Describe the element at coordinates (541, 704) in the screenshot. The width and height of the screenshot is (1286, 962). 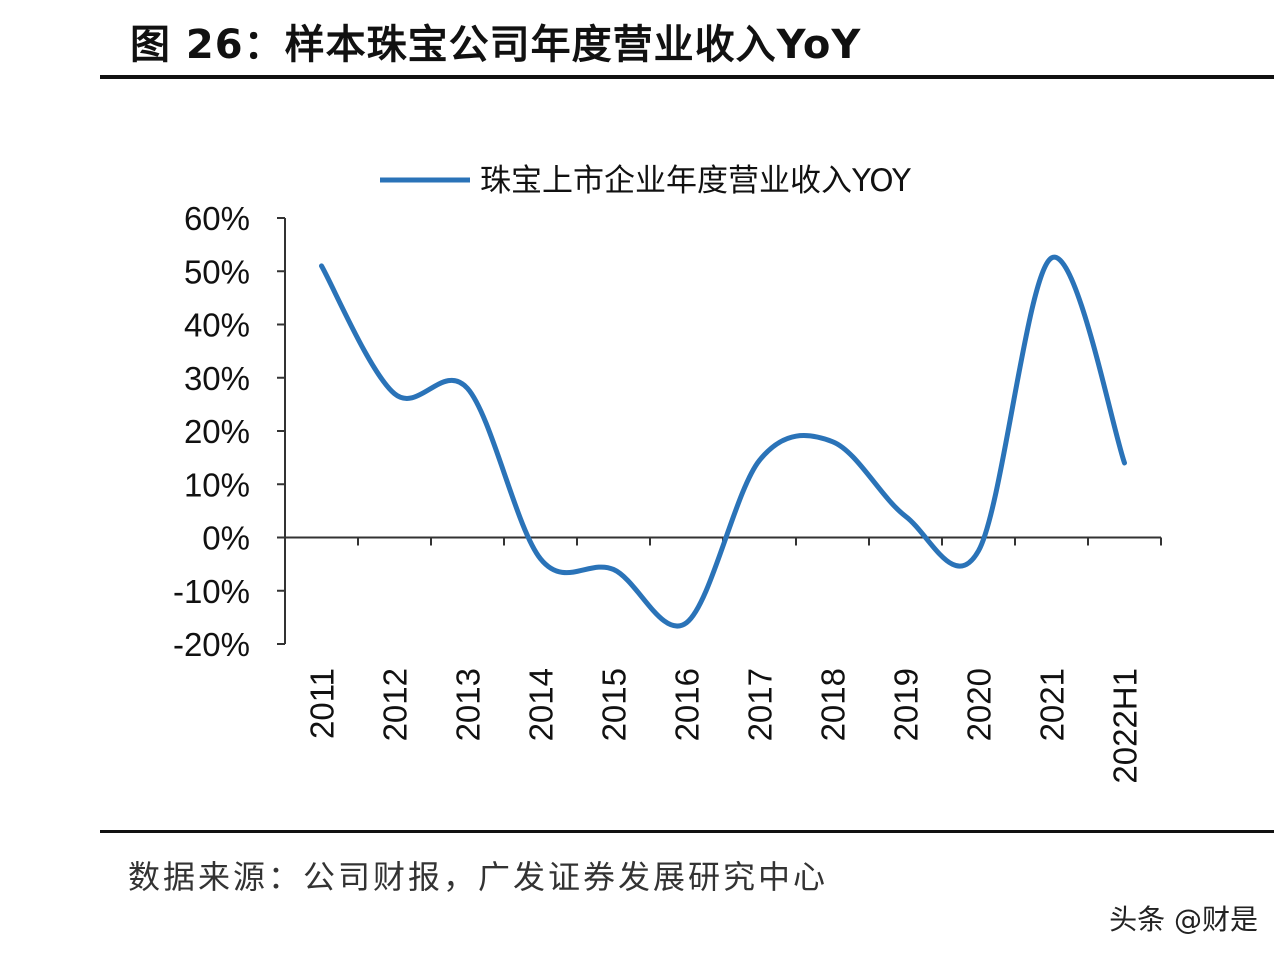
I see `x-tick-label: 2014` at that location.